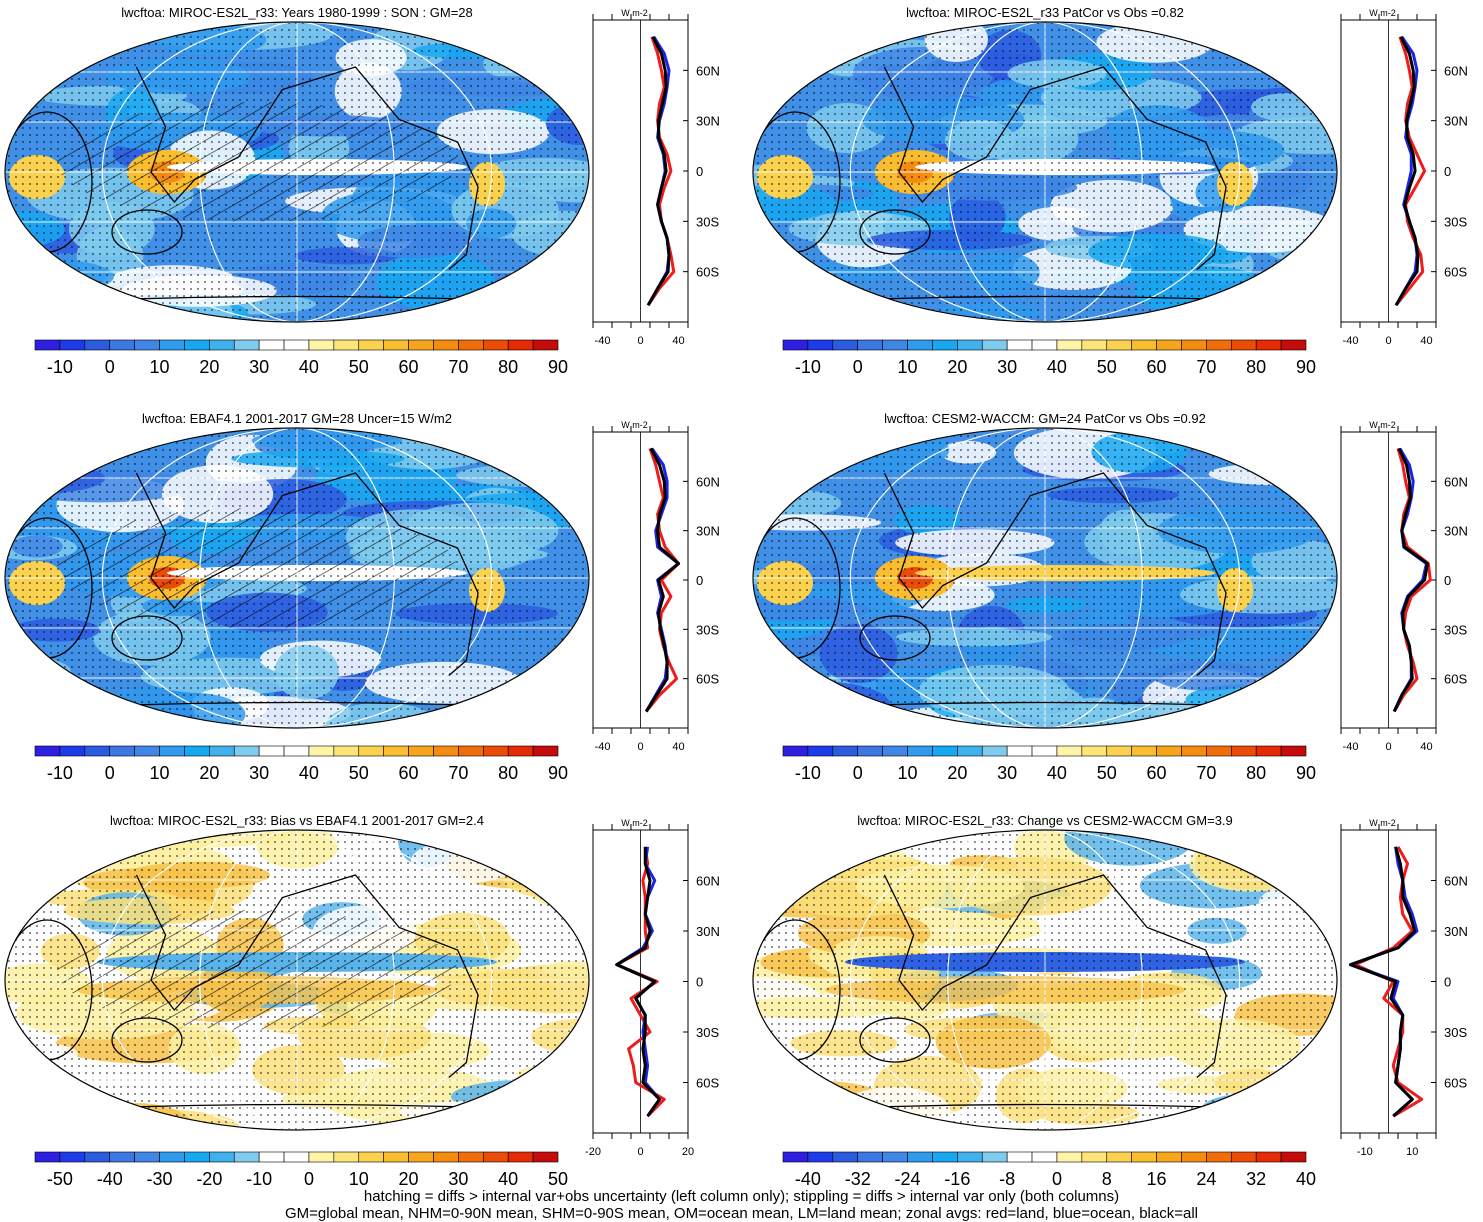 The image size is (1483, 1222). Describe the element at coordinates (699, 580) in the screenshot. I see `lat-label: 0` at that location.